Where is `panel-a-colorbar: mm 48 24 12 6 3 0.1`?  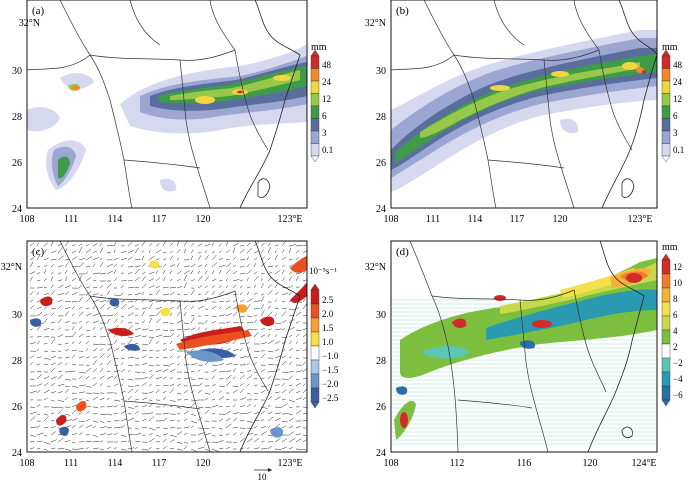
panel-a-colorbar: mm 48 24 12 6 3 0.1 is located at coordinates (321, 102).